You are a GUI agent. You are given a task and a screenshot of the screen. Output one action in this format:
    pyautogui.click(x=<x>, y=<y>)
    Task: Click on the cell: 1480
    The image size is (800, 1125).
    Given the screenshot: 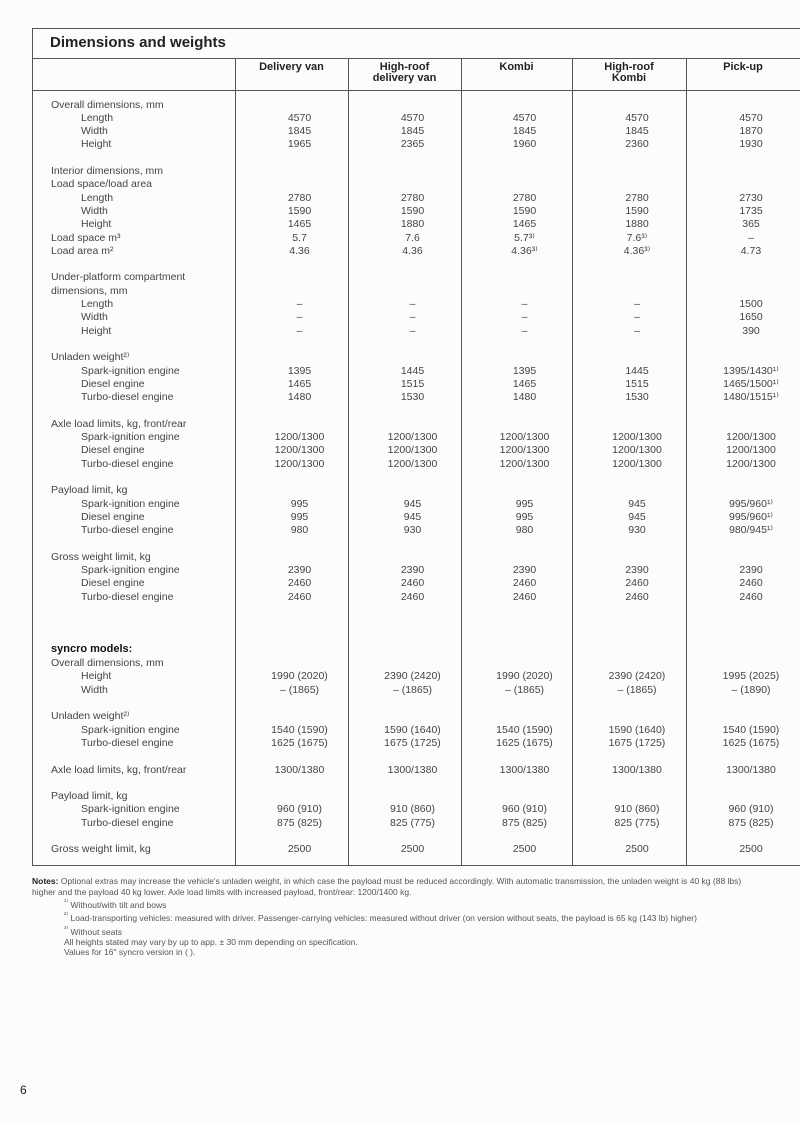 What is the action you would take?
    pyautogui.click(x=299, y=397)
    